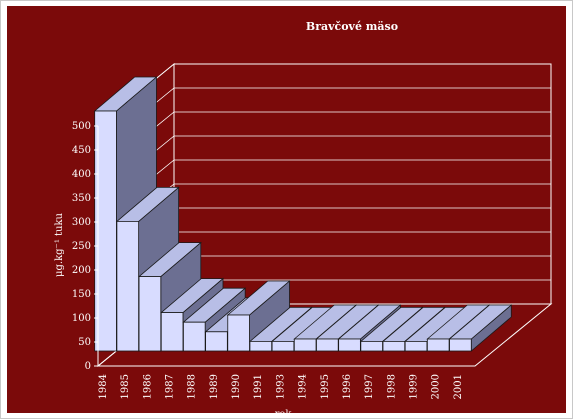  I want to click on x-tick-label: 1998, so click(391, 386).